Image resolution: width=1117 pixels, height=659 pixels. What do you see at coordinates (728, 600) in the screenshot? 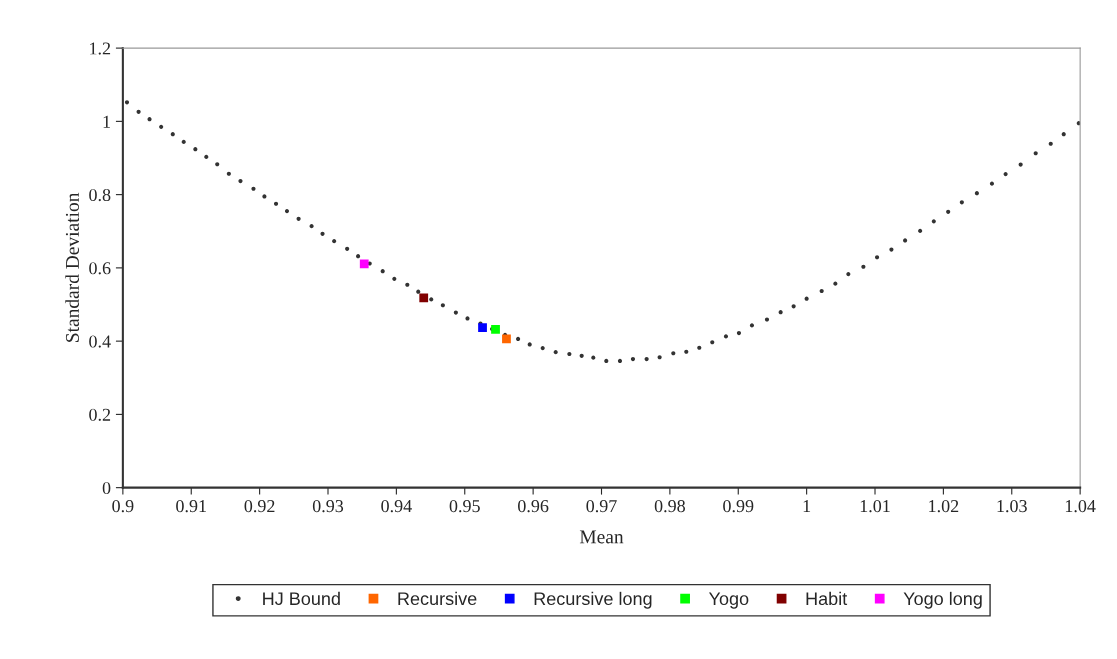
I see `legend-label: Yogo` at bounding box center [728, 600].